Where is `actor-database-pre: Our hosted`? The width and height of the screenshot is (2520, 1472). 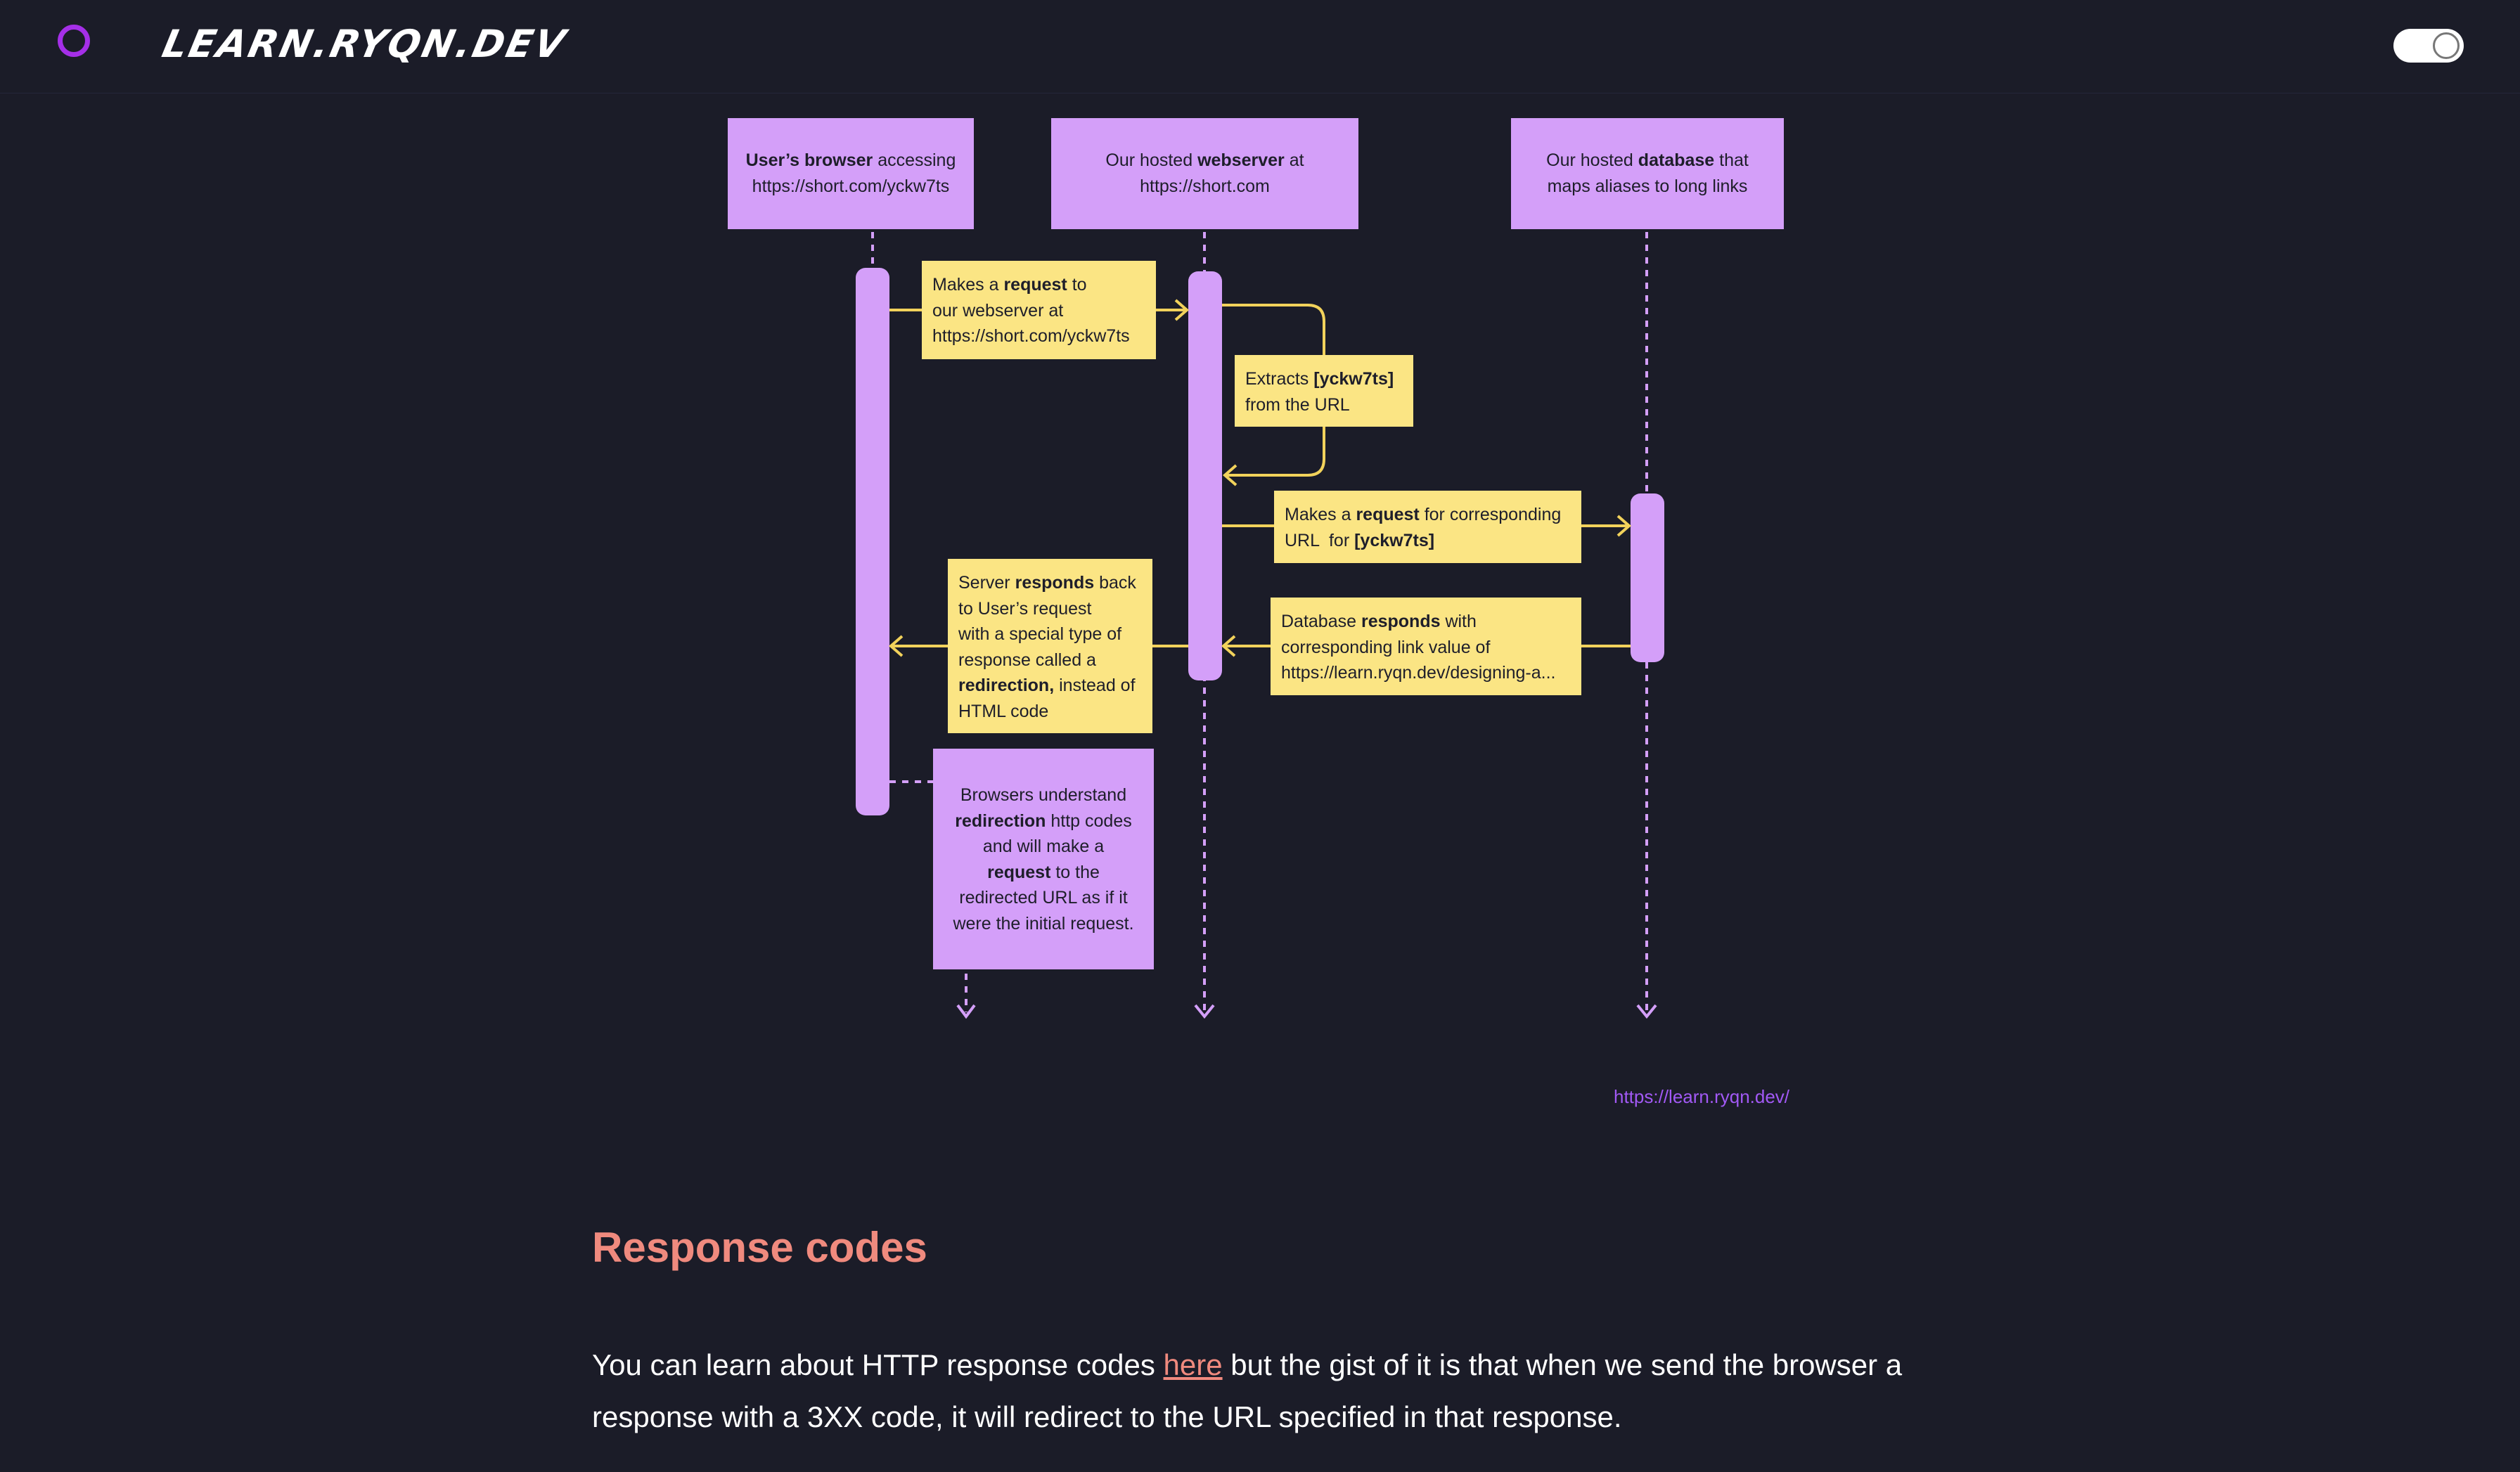 actor-database-pre: Our hosted is located at coordinates (1592, 160).